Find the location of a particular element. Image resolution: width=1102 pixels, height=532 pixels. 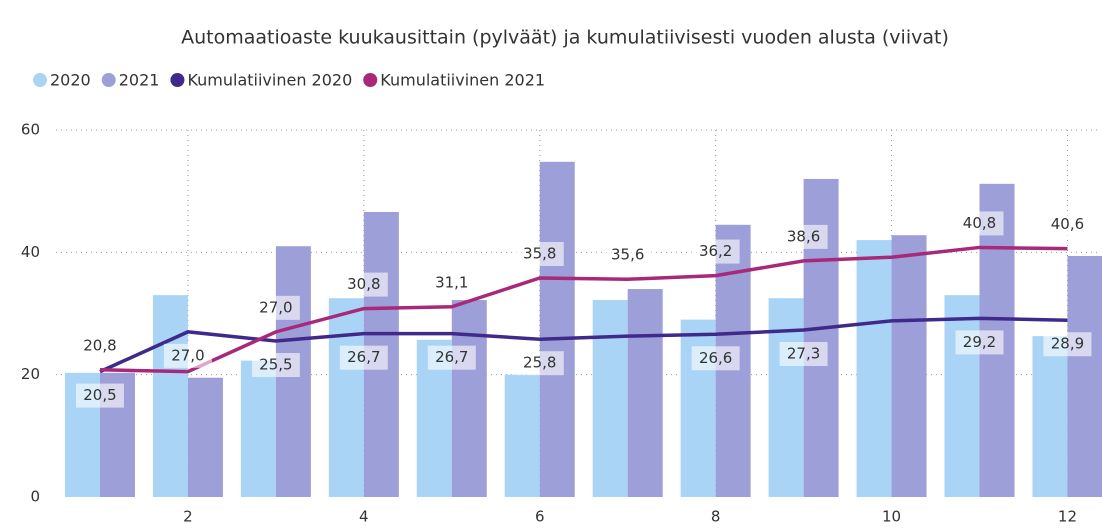

legend-label: Kumulatiivinen 2020 is located at coordinates (269, 80).